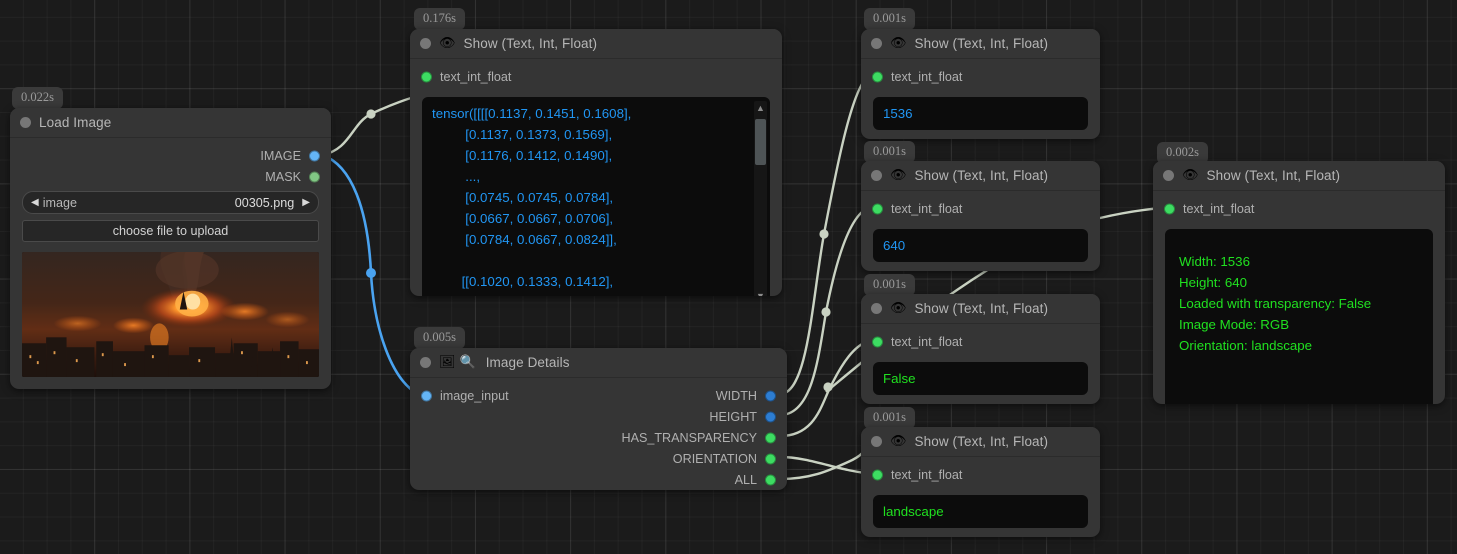 Image resolution: width=1457 pixels, height=554 pixels. I want to click on output-slot-all: ALL, so click(593, 479).